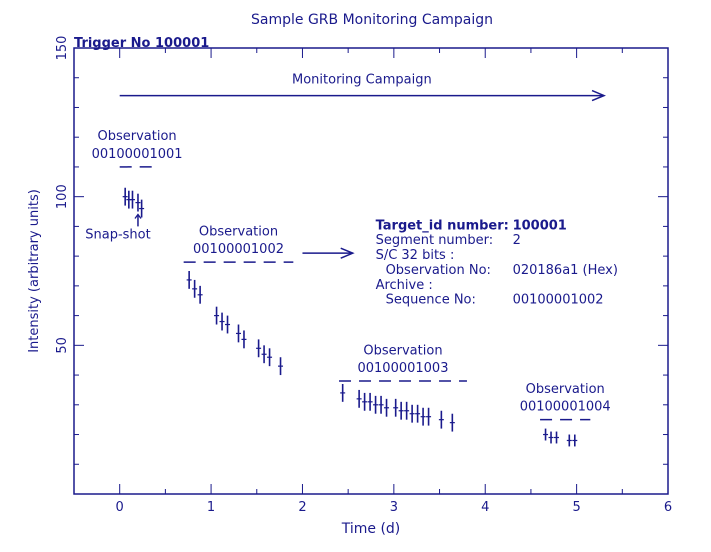 Image resolution: width=711 pixels, height=552 pixels. Describe the element at coordinates (565, 270) in the screenshot. I see `info-value: 020186a1 (Hex)` at that location.